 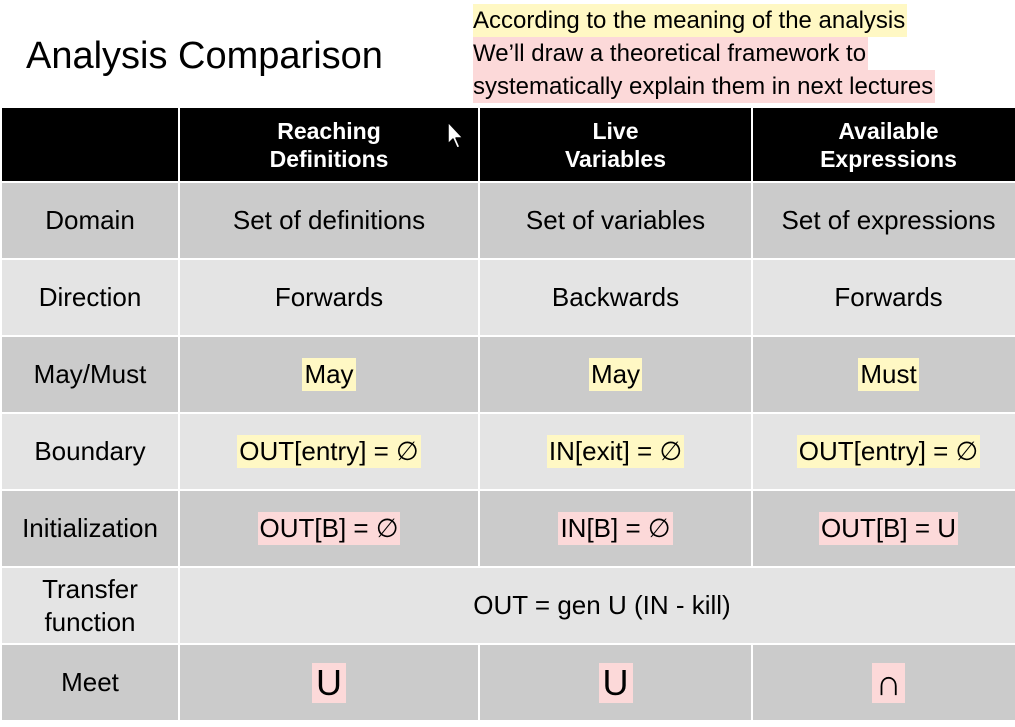 What do you see at coordinates (90, 605) in the screenshot?
I see `row-label: Transfer function` at bounding box center [90, 605].